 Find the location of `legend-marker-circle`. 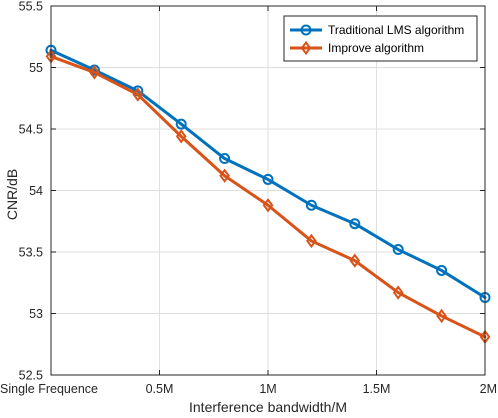

legend-marker-circle is located at coordinates (306, 30).